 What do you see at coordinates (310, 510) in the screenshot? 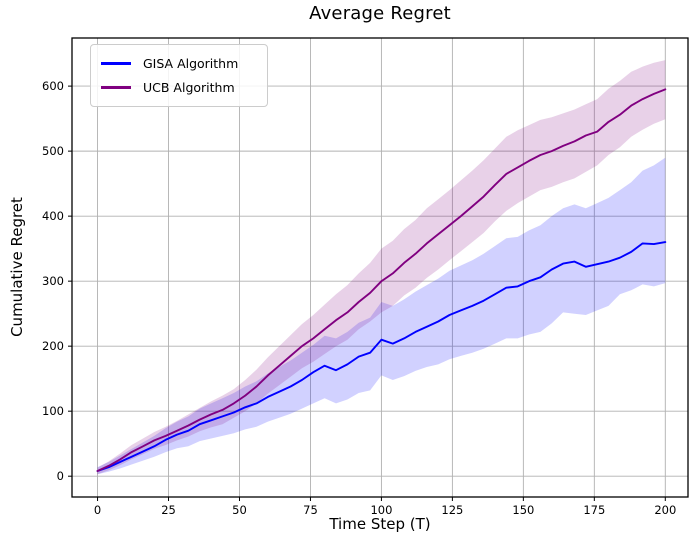
I see `x-tick-label: 75` at bounding box center [310, 510].